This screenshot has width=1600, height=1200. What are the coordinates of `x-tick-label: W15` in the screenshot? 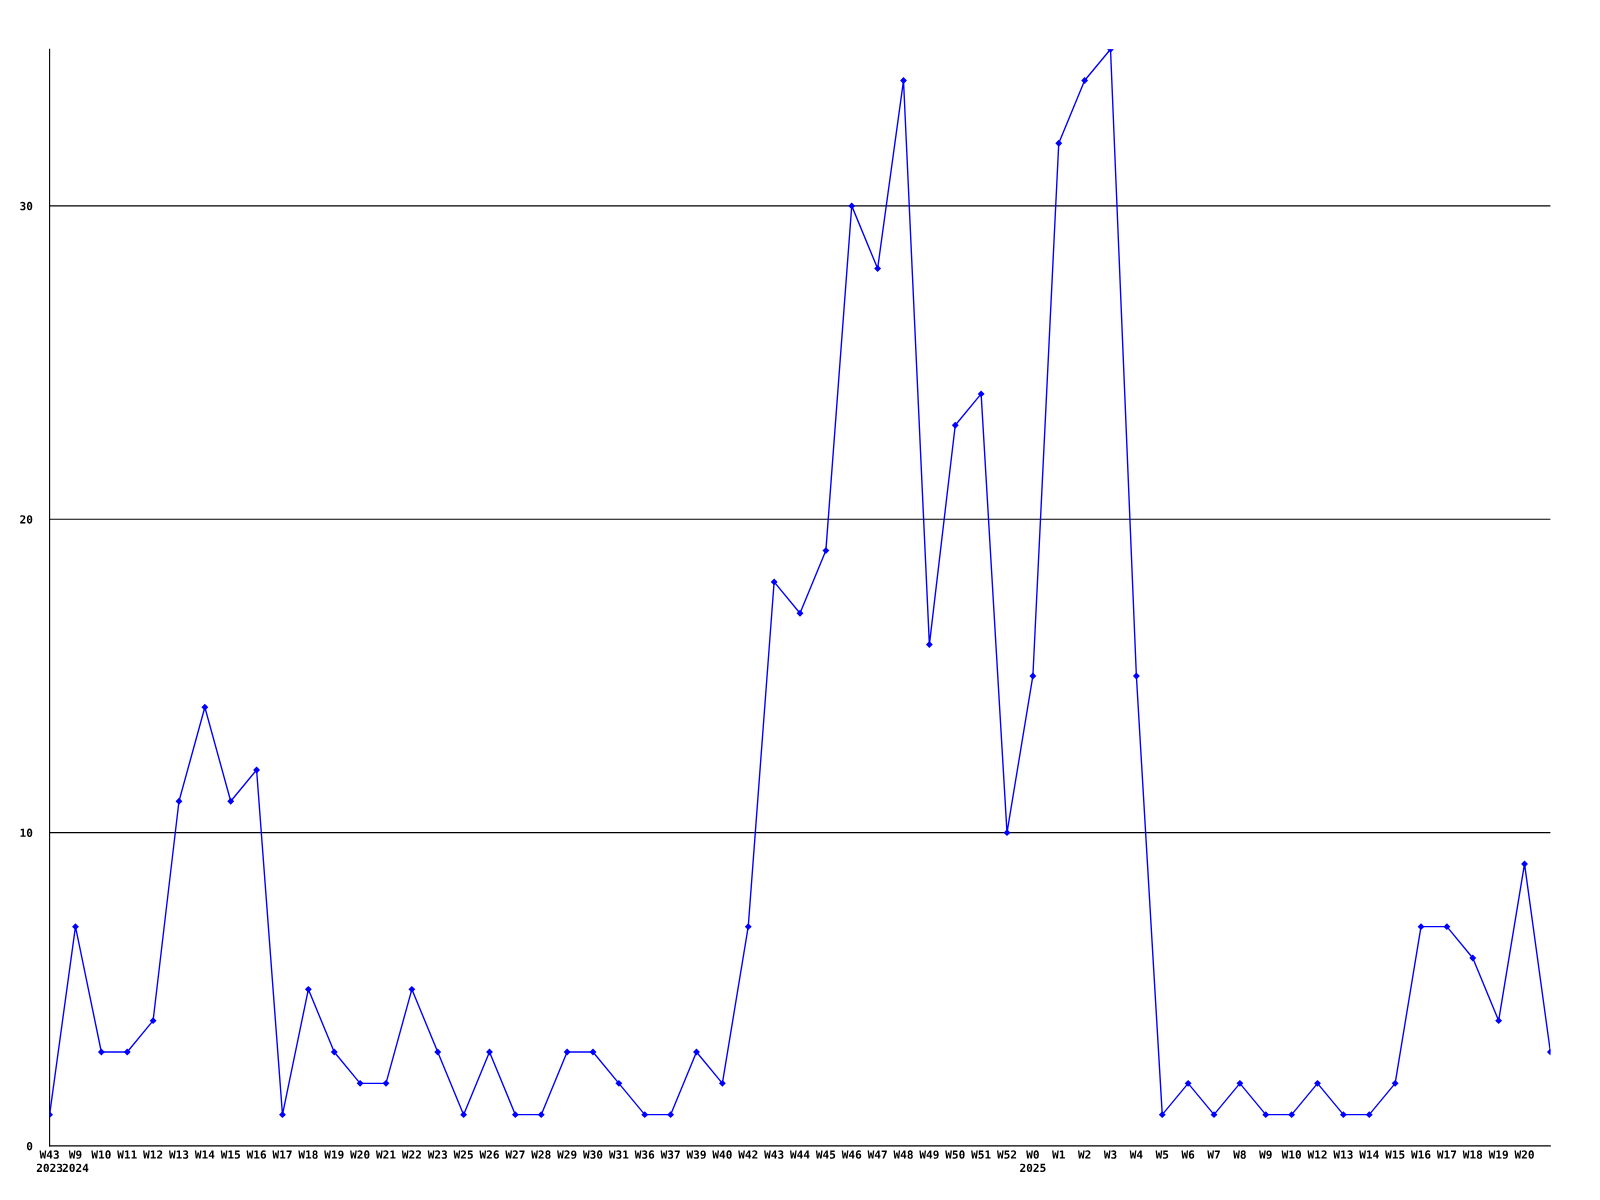 It's located at (230, 1154).